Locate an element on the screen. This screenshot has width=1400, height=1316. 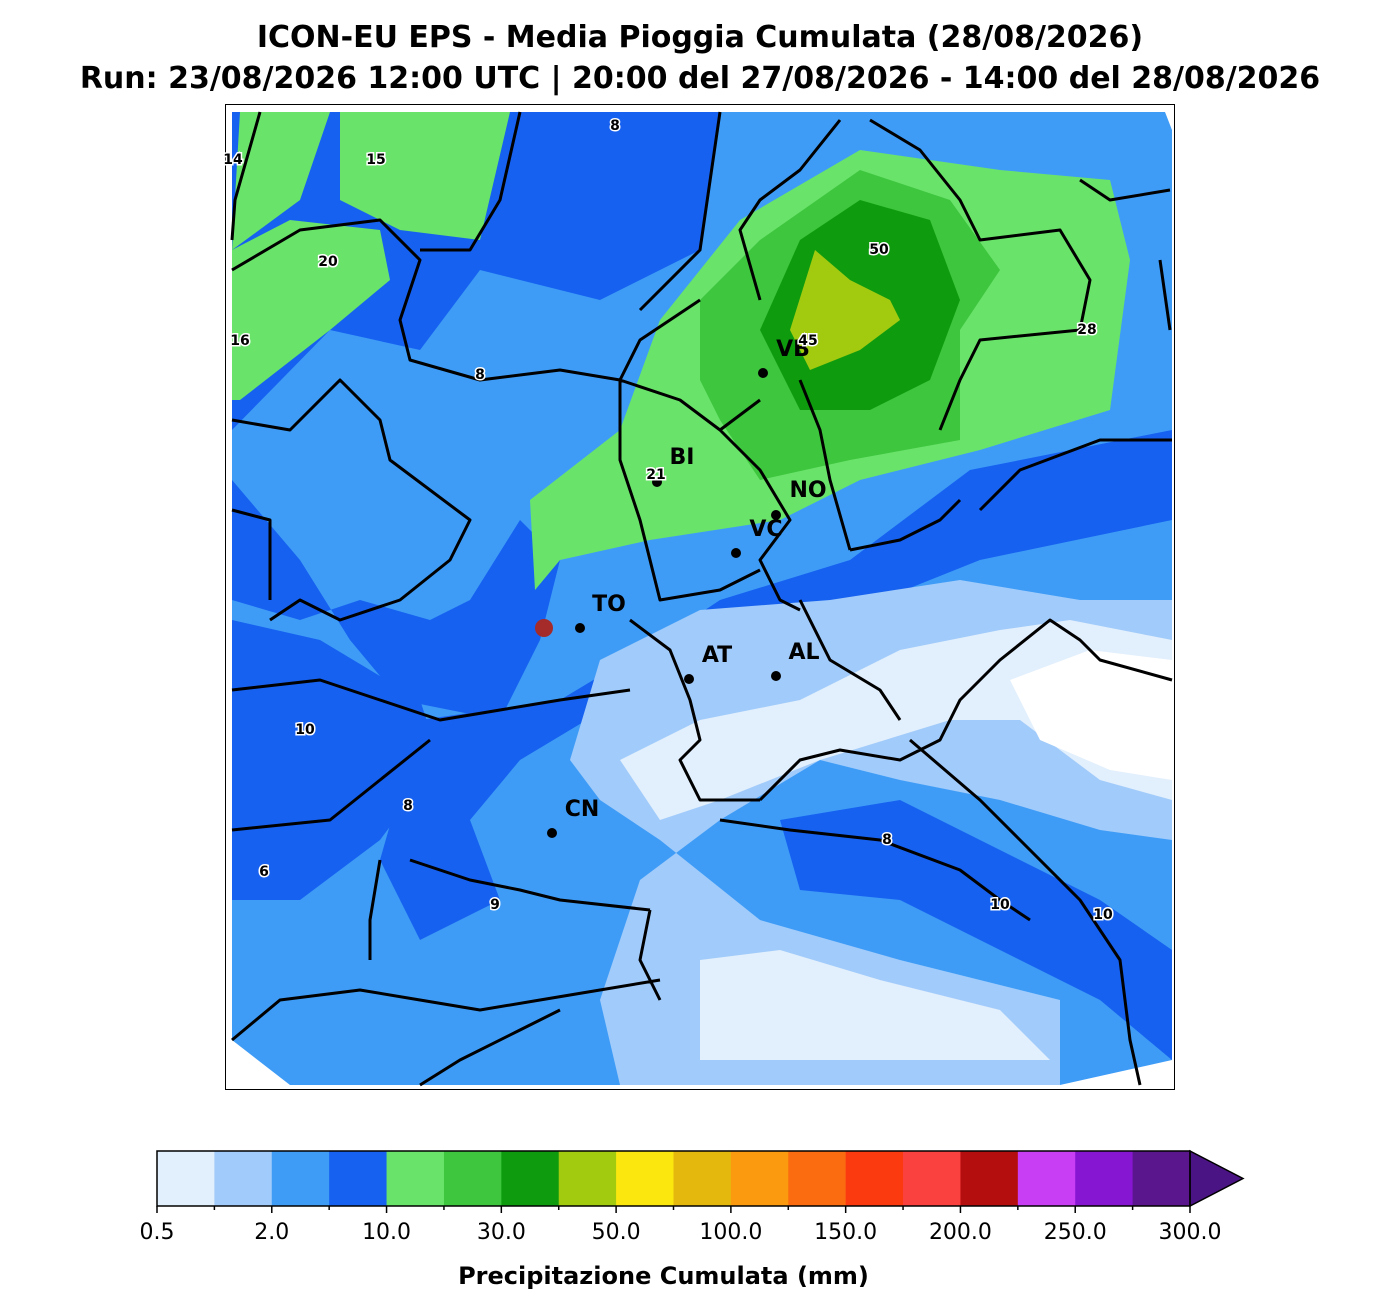
city-label: VB is located at coordinates (793, 349).